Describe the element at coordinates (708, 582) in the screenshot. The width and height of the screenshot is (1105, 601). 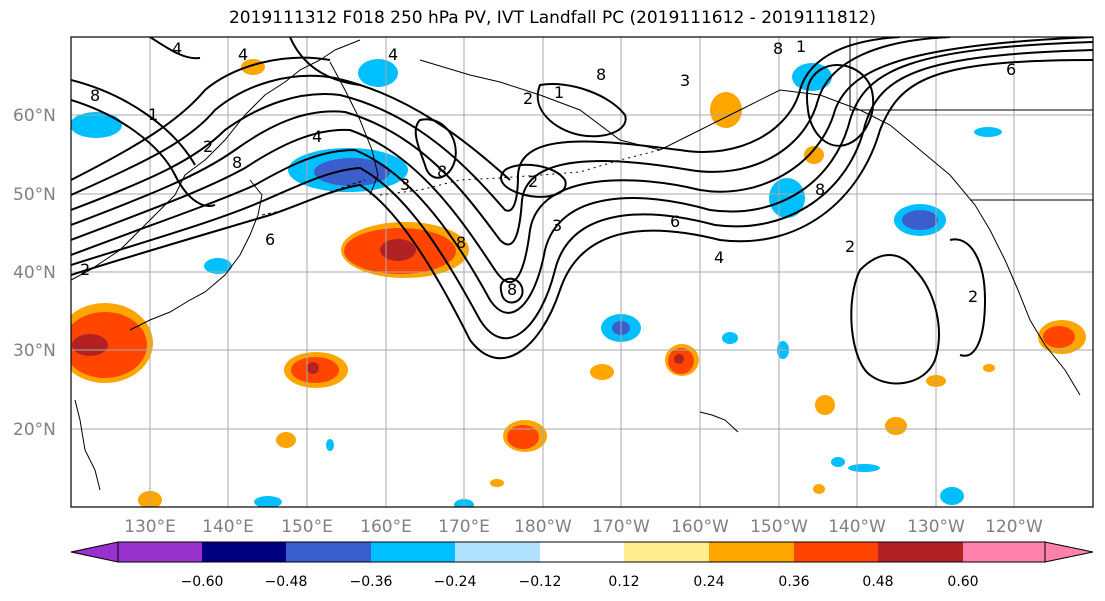
I see `colorbar-tick-label: 0.24` at that location.